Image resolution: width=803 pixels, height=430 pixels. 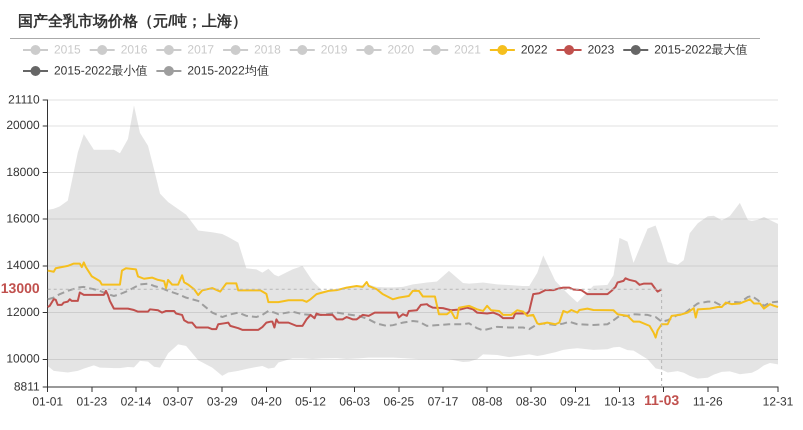 I want to click on annotation: 13000, so click(x=20, y=288).